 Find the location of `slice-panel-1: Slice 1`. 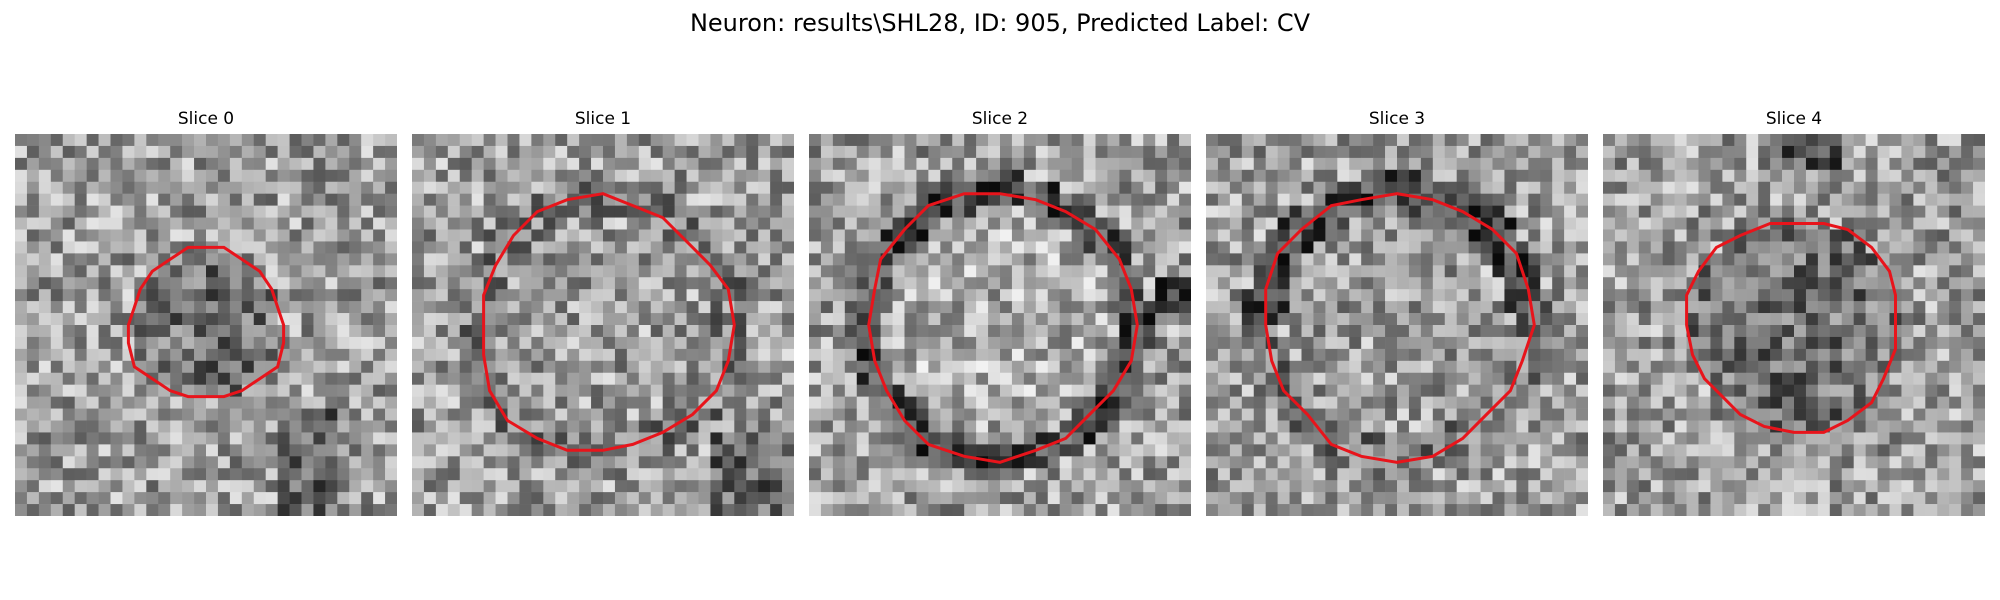

slice-panel-1: Slice 1 is located at coordinates (603, 312).